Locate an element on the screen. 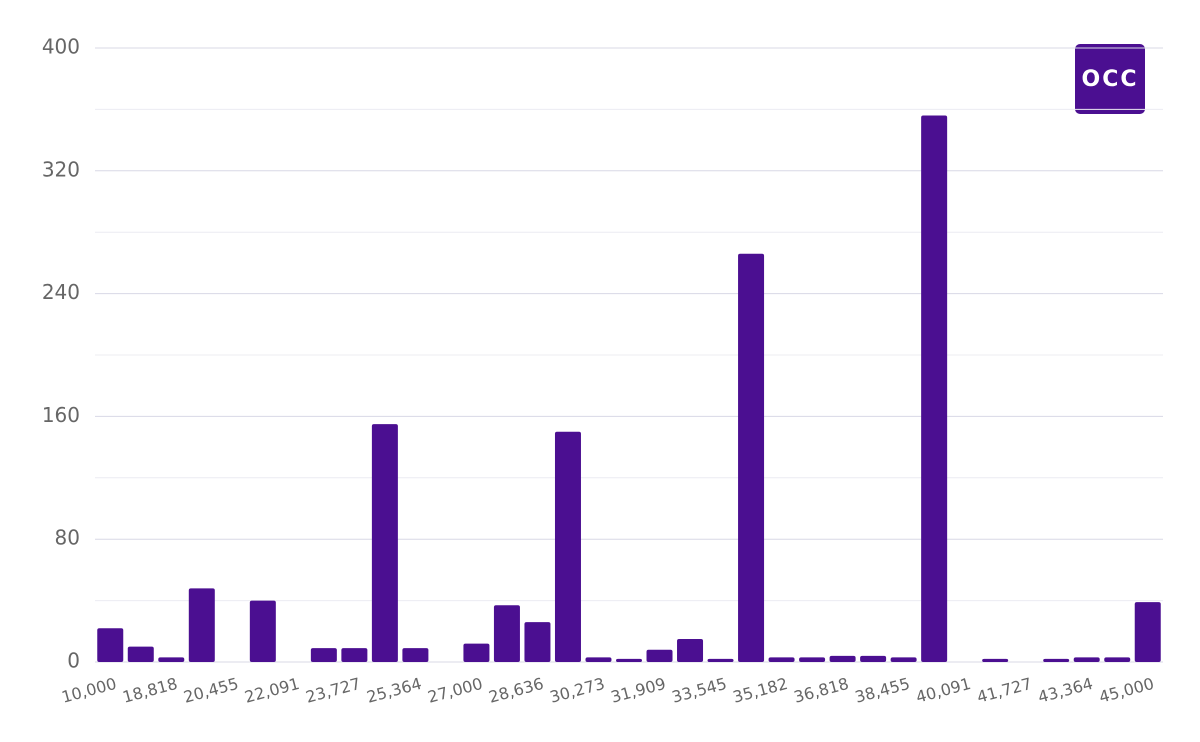 The height and width of the screenshot is (742, 1200). x-tick-label: 23,727 is located at coordinates (333, 690).